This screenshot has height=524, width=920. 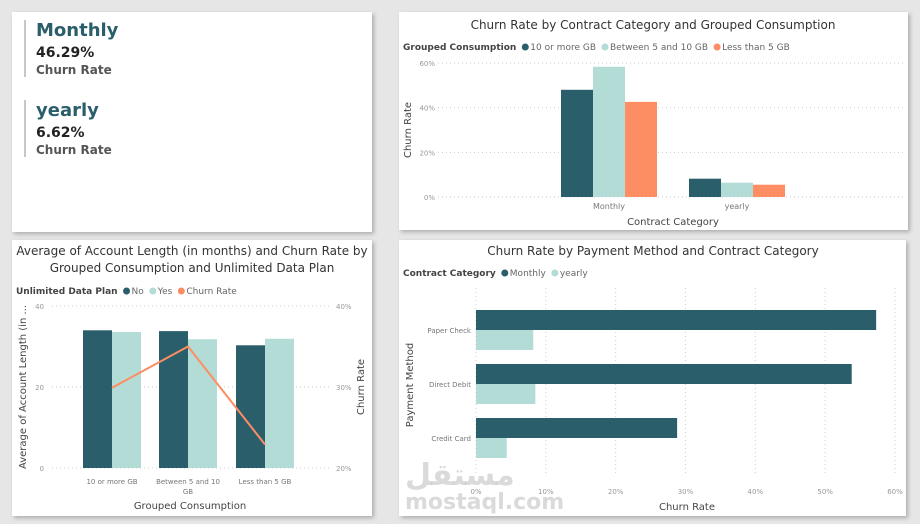 What do you see at coordinates (39, 388) in the screenshot?
I see `y-tick-label: 20` at bounding box center [39, 388].